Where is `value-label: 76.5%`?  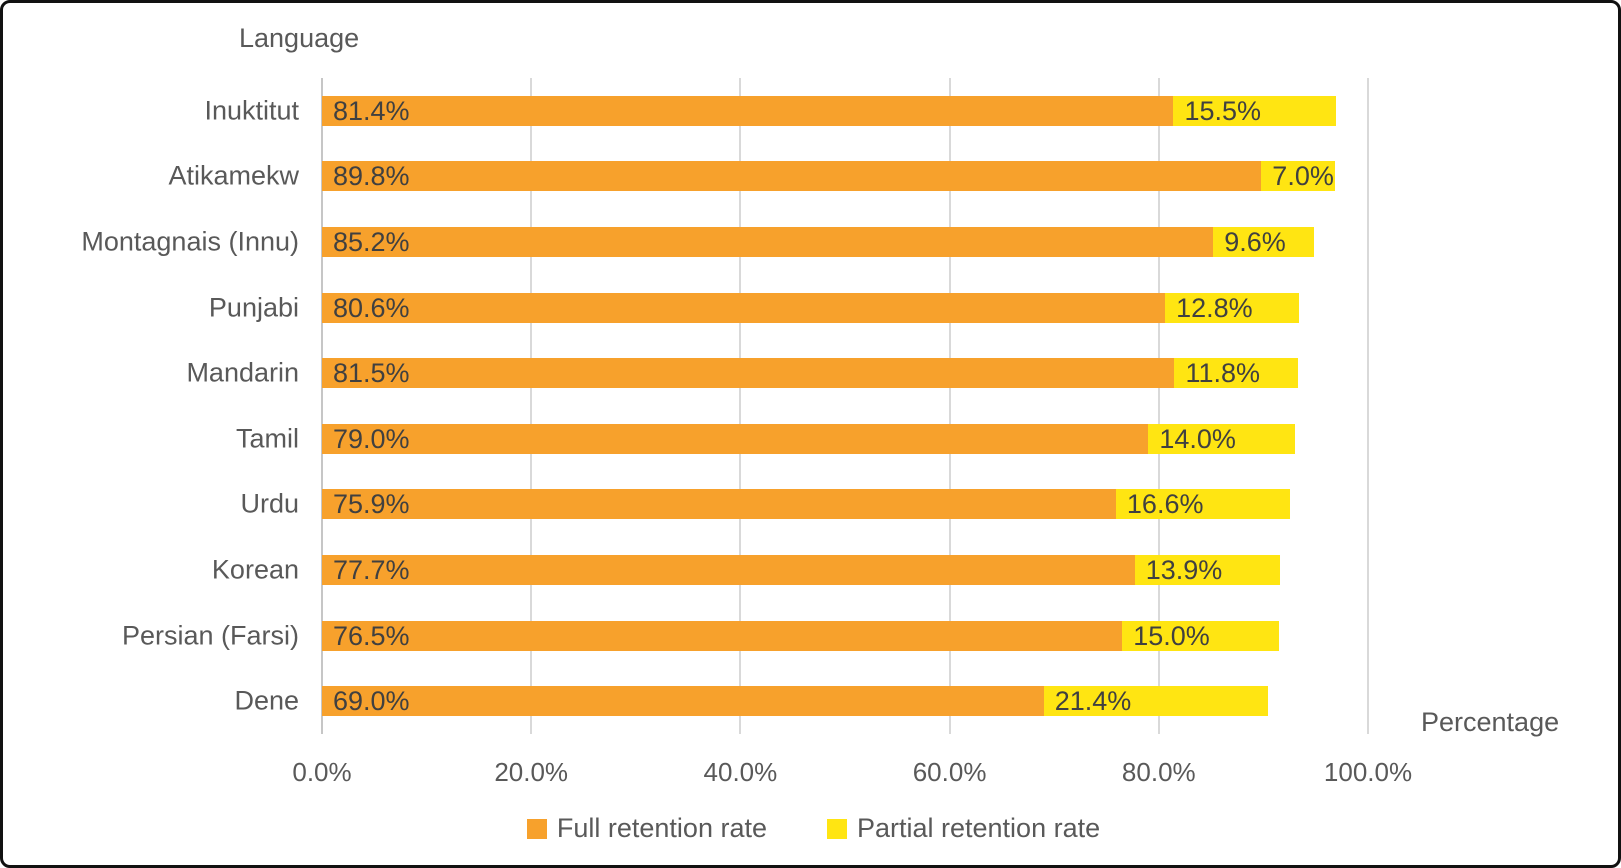
value-label: 76.5% is located at coordinates (371, 635).